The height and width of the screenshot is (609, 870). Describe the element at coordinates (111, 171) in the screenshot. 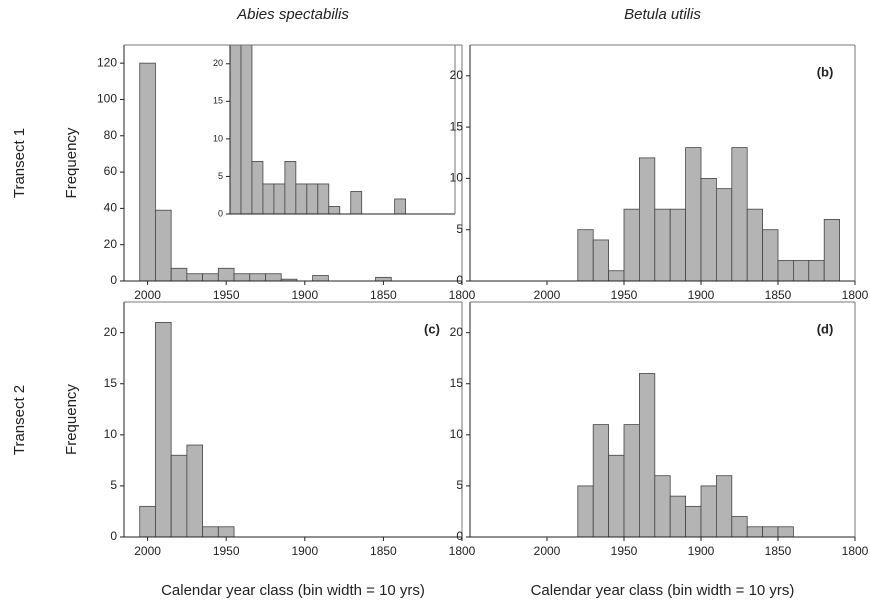

I see `y-tick-label: 60` at that location.